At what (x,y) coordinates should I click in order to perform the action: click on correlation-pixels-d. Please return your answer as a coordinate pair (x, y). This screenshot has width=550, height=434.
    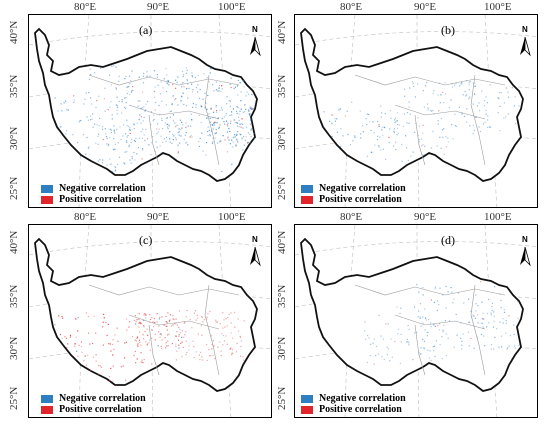
    Looking at the image, I should click on (442, 323).